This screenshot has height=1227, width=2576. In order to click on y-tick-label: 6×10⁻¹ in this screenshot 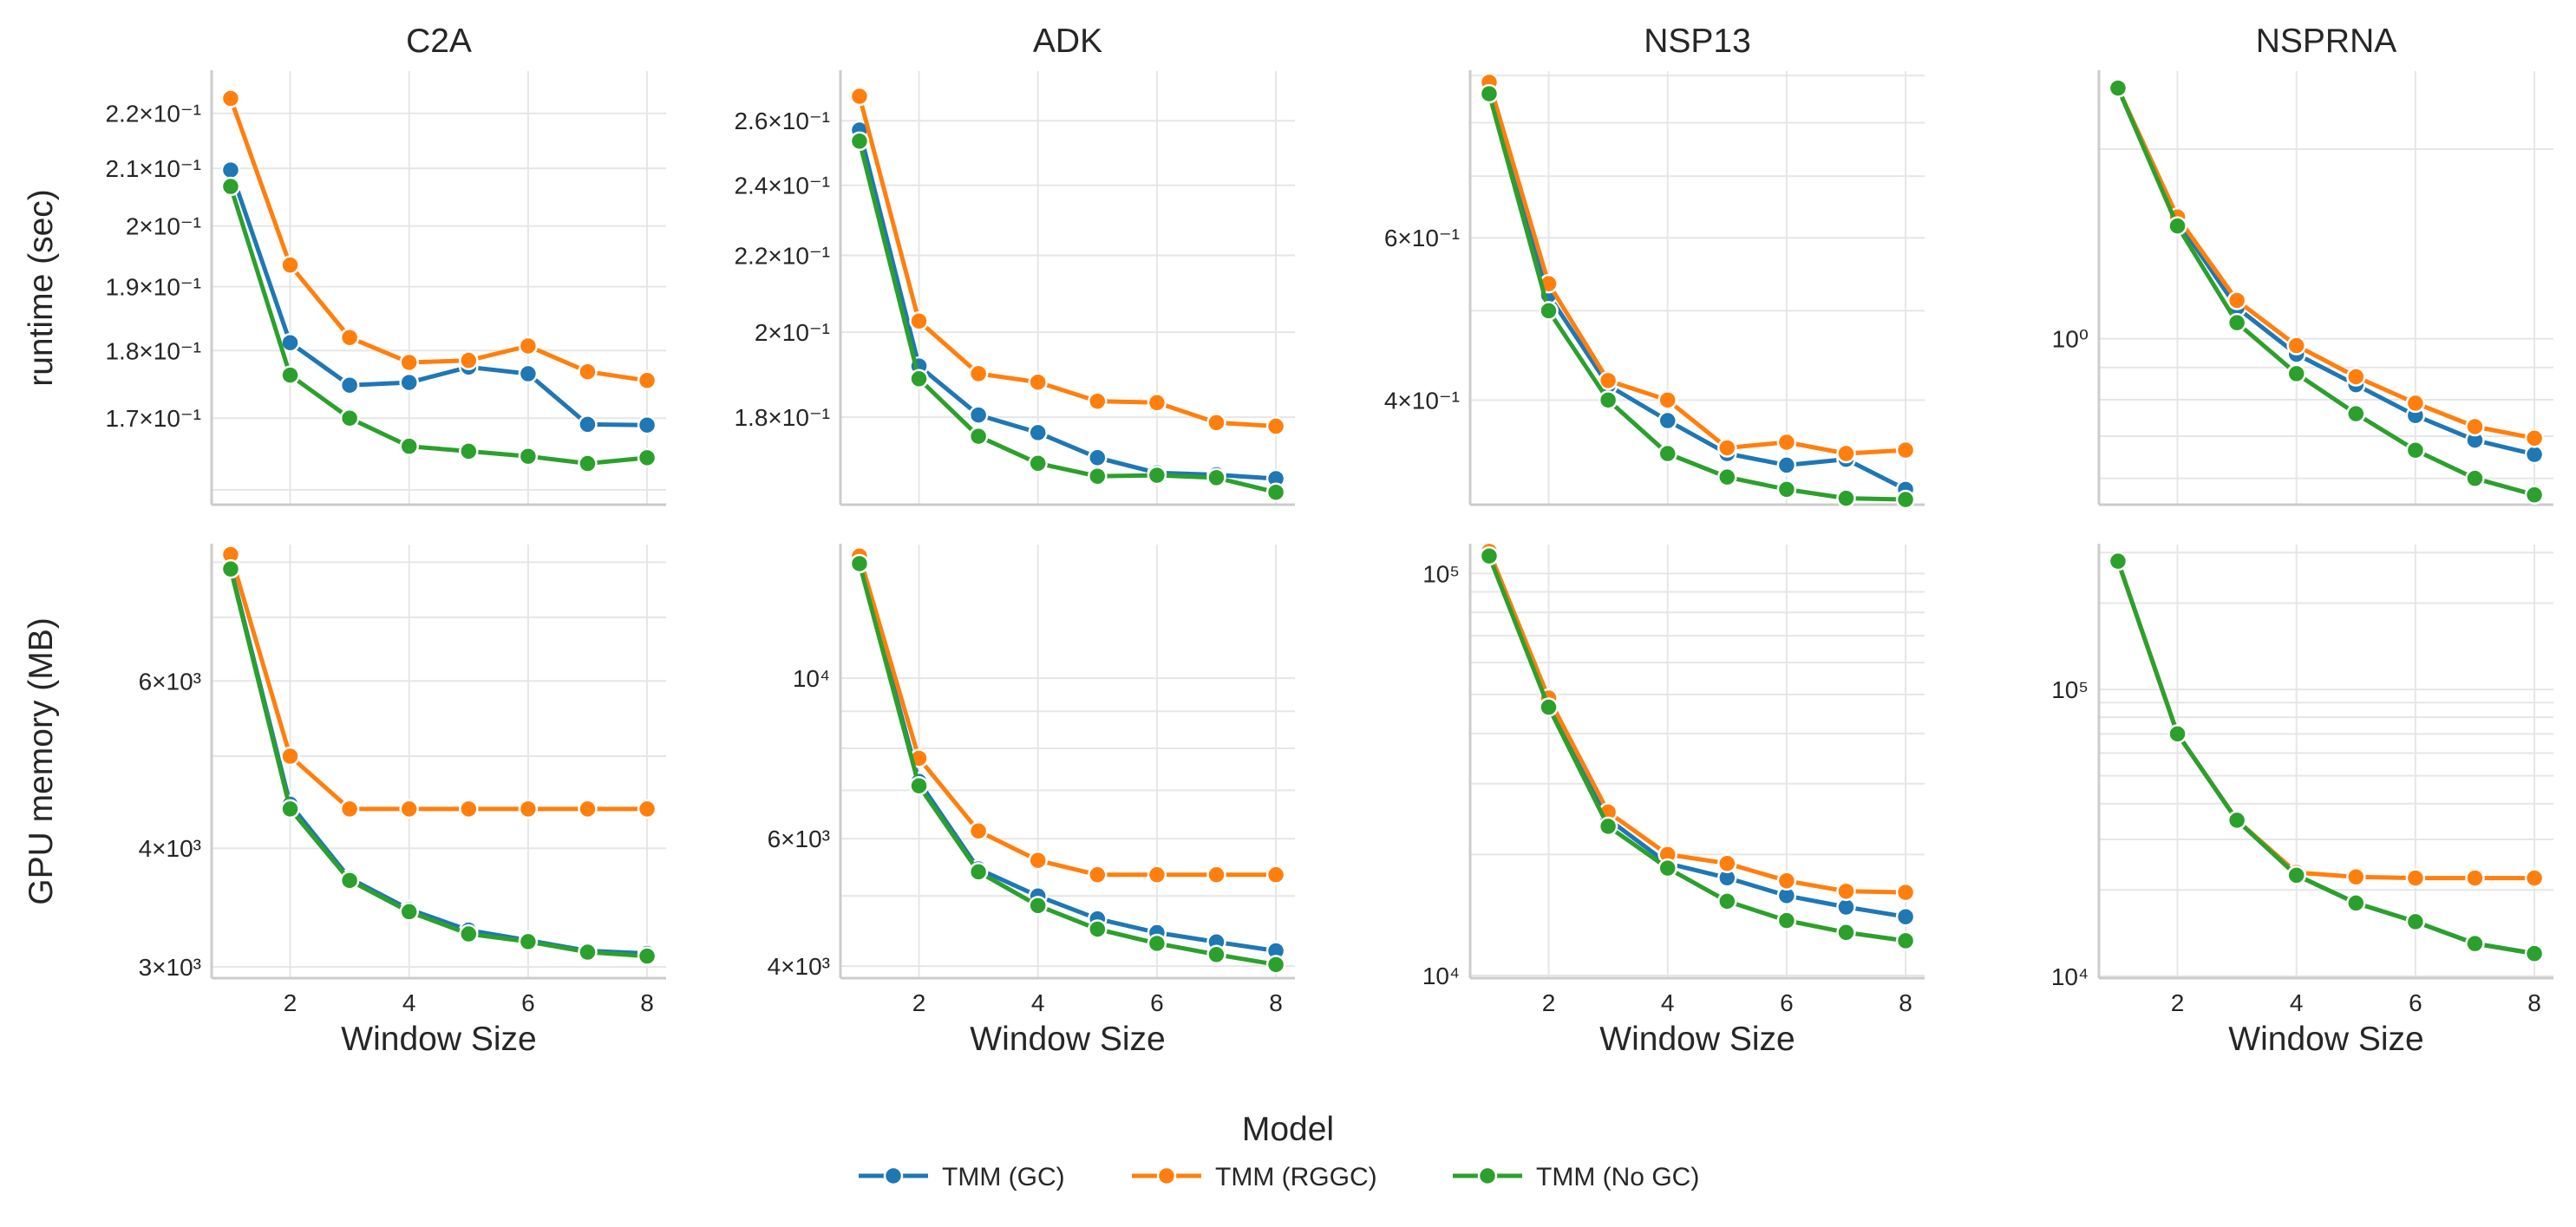, I will do `click(1422, 238)`.